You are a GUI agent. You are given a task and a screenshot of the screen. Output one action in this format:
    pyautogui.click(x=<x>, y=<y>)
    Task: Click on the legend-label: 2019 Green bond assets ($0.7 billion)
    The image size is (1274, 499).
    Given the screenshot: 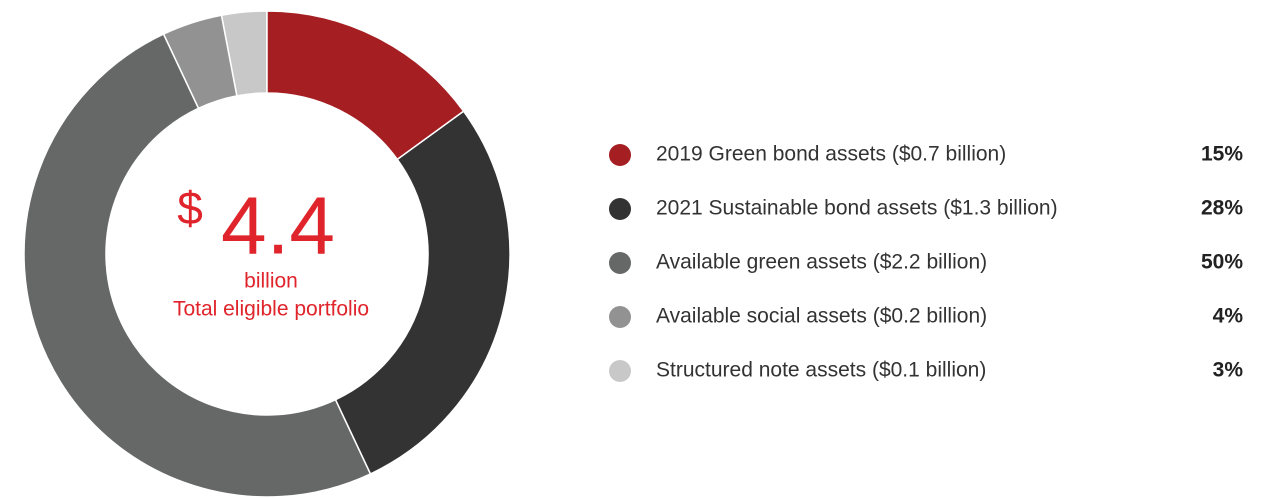 What is the action you would take?
    pyautogui.click(x=831, y=154)
    